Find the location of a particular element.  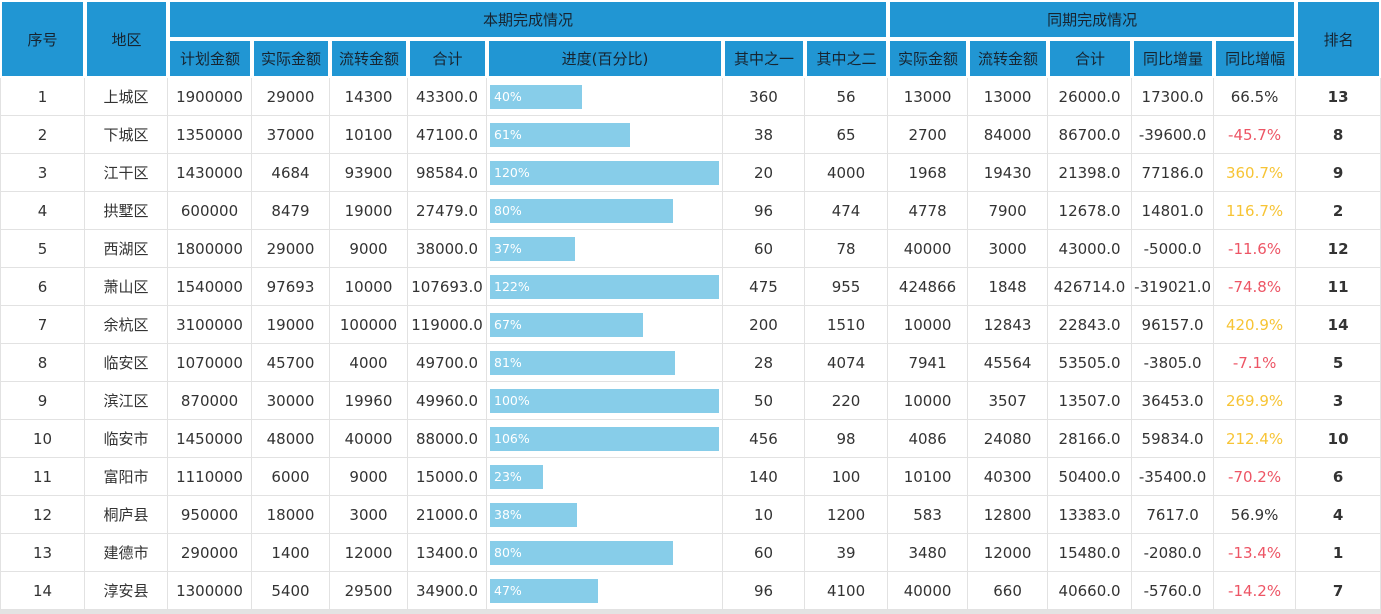

cell-prev-actual-amount: 4086 is located at coordinates (928, 439).